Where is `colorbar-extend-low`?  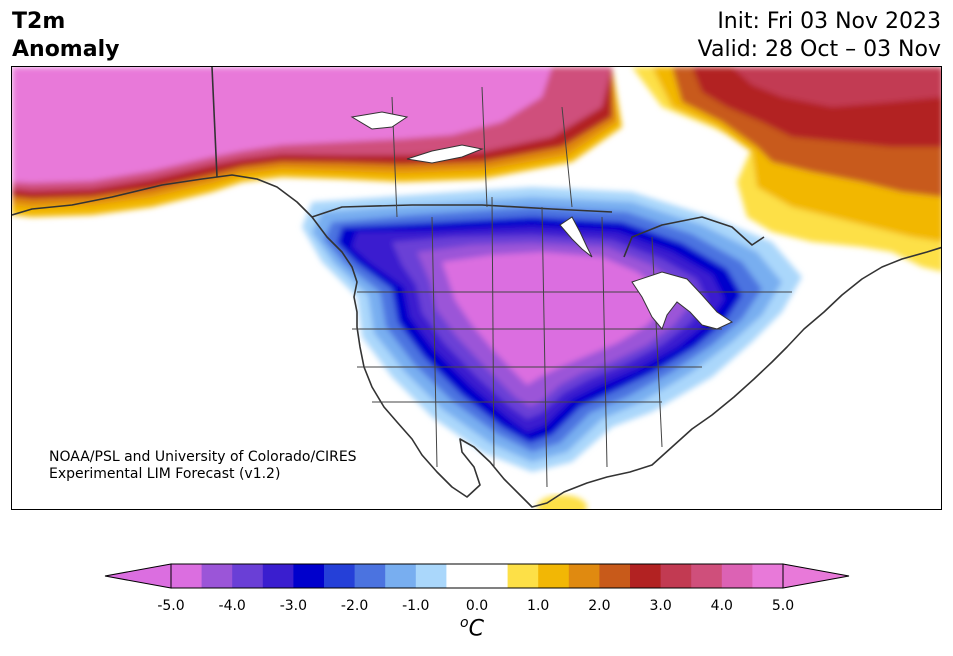
colorbar-extend-low is located at coordinates (138, 576).